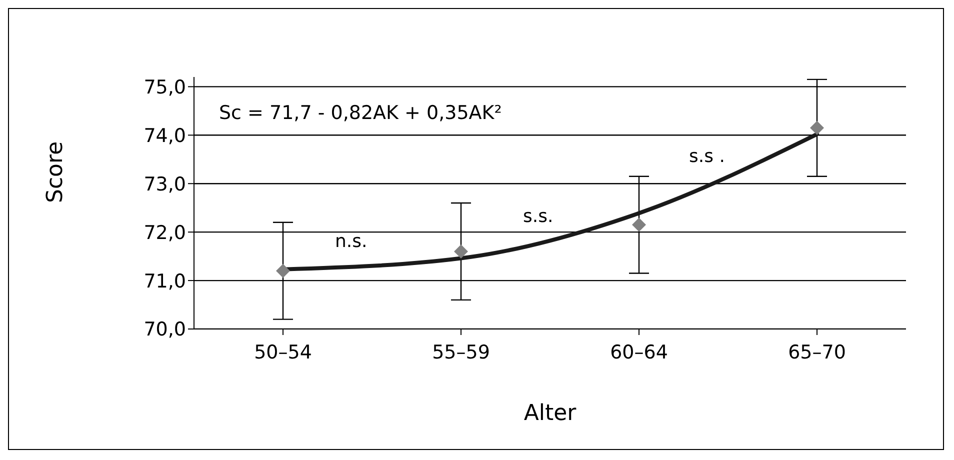 The height and width of the screenshot is (460, 954). Describe the element at coordinates (707, 156) in the screenshot. I see `annotation: s.s .` at that location.